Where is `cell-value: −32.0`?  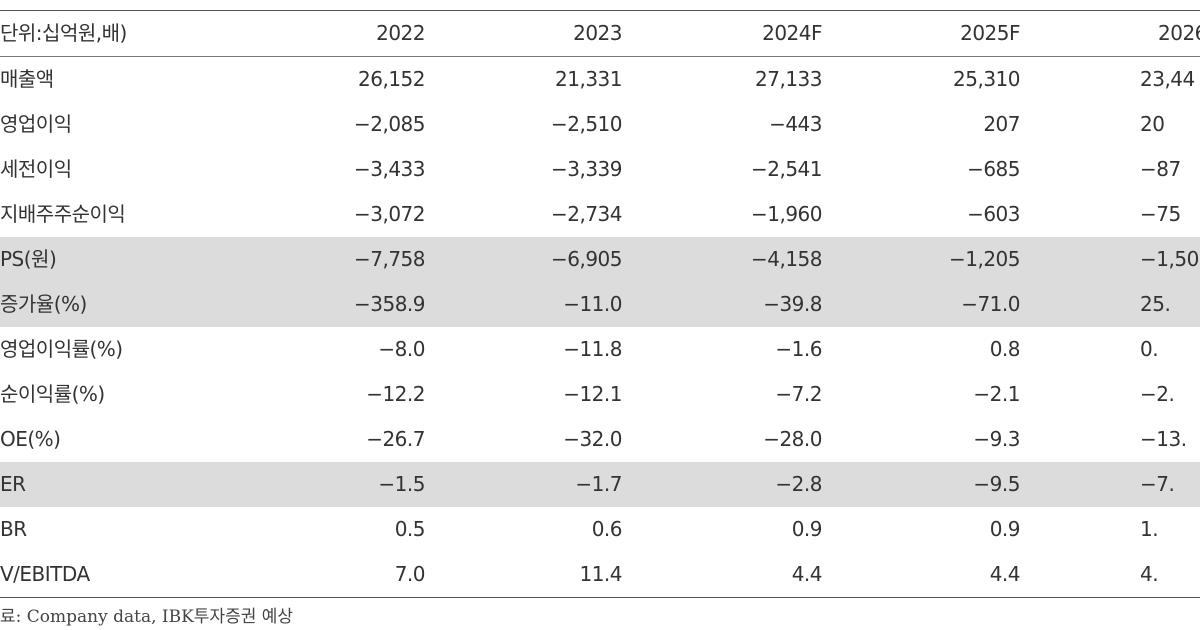
cell-value: −32.0 is located at coordinates (592, 439).